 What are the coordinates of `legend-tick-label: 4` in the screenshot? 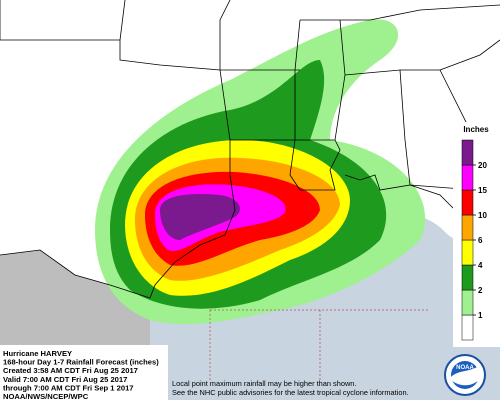 It's located at (480, 265).